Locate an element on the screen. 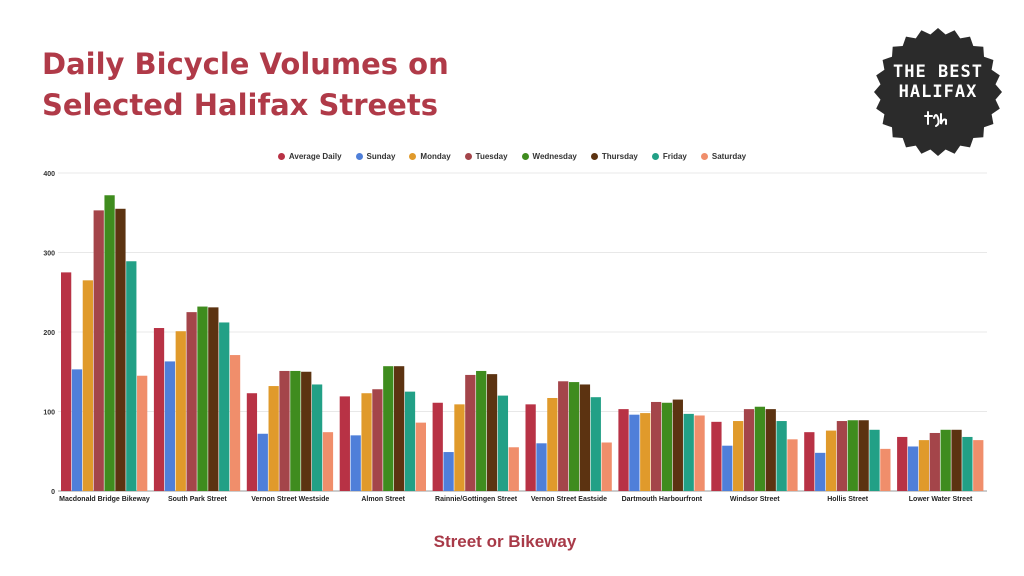 The image size is (1024, 576). badge-seal-shape is located at coordinates (938, 92).